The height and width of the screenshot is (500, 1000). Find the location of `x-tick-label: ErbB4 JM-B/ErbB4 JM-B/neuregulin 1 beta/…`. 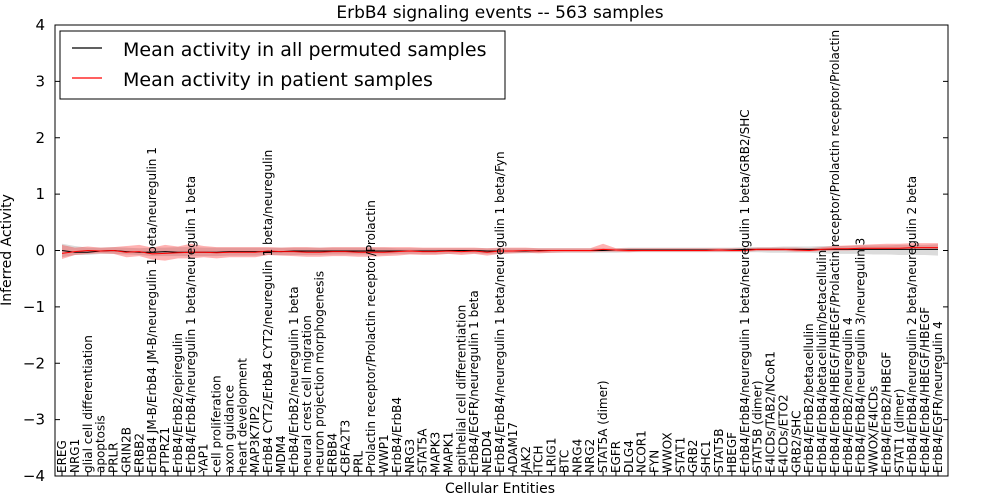

x-tick-label: ErbB4 JM-B/ErbB4 JM-B/neuregulin 1 beta/… is located at coordinates (152, 310).